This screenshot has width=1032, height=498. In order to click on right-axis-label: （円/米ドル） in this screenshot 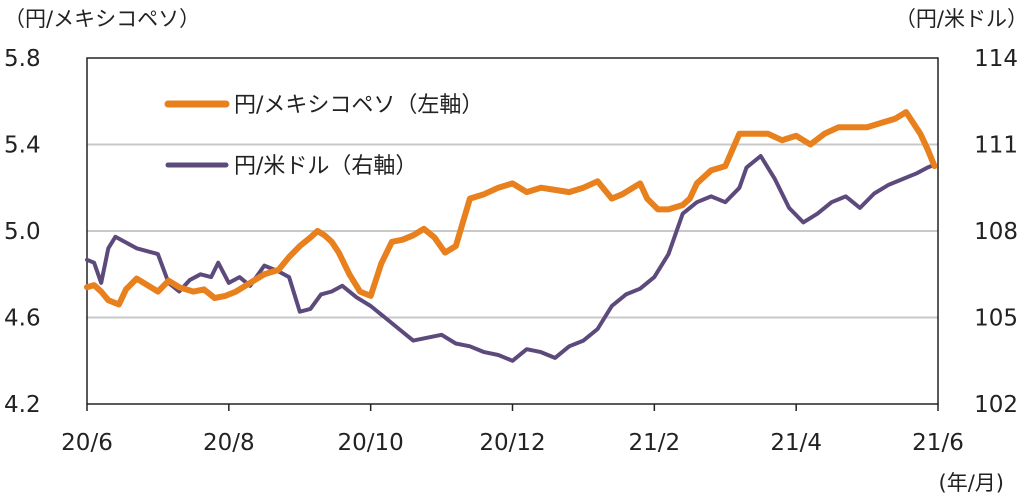, I will do `click(961, 19)`.